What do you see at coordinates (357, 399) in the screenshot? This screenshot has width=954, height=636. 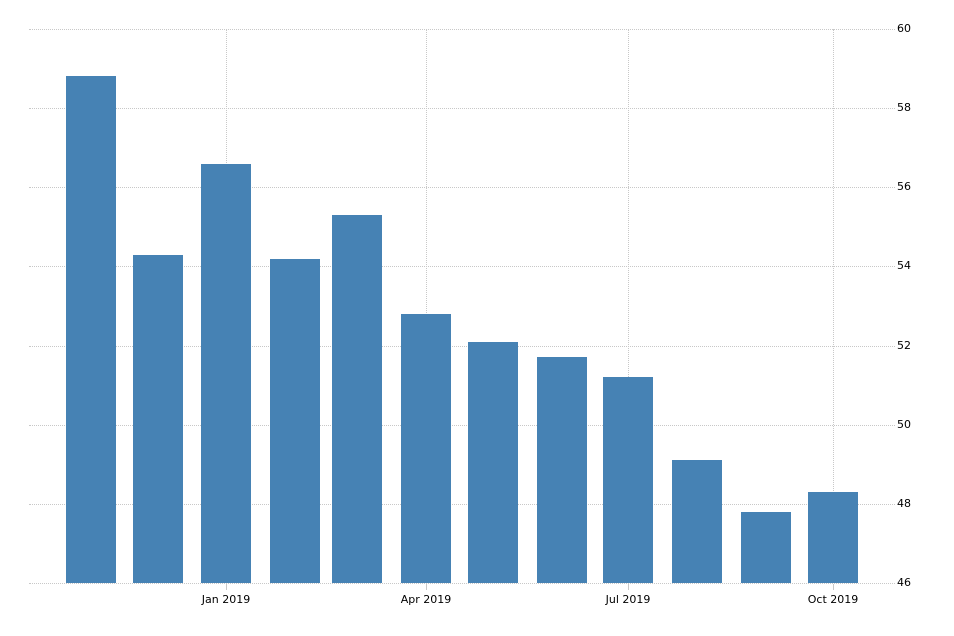 I see `bar-mar-2019` at bounding box center [357, 399].